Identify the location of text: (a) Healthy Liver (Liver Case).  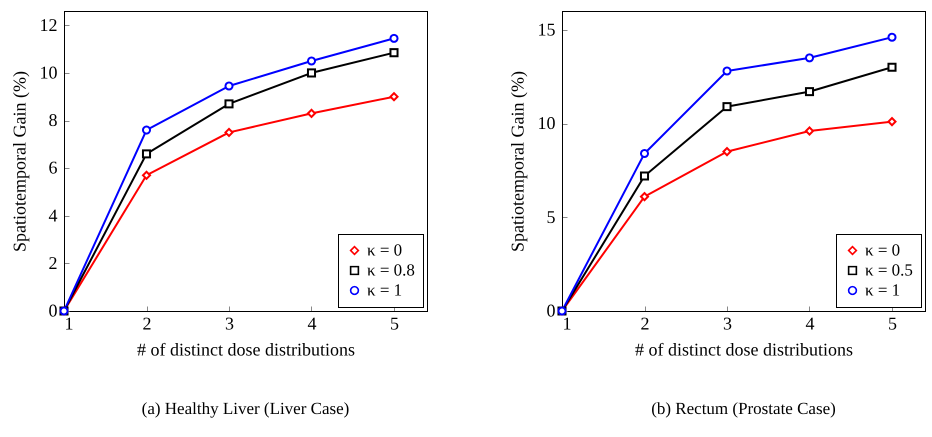
(246, 408).